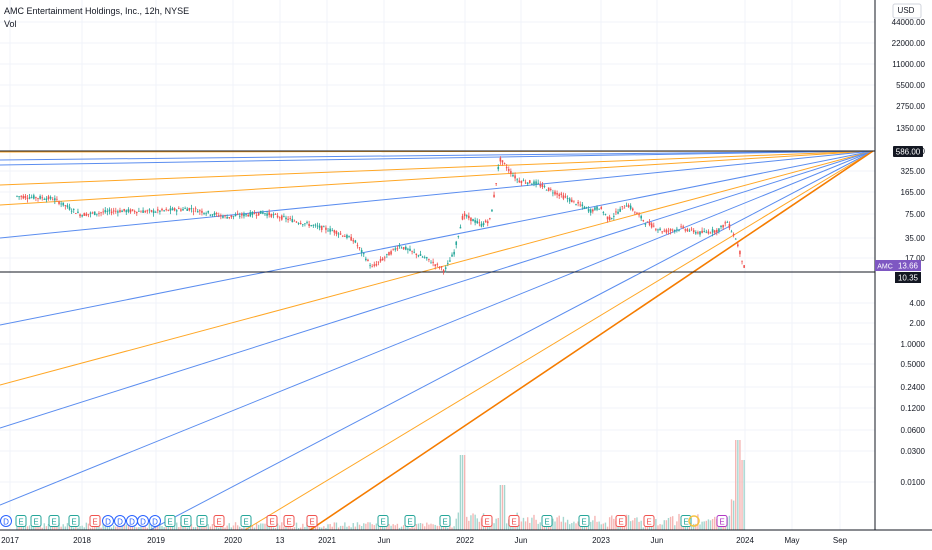  I want to click on price-tick-label: 4.00, so click(917, 303).